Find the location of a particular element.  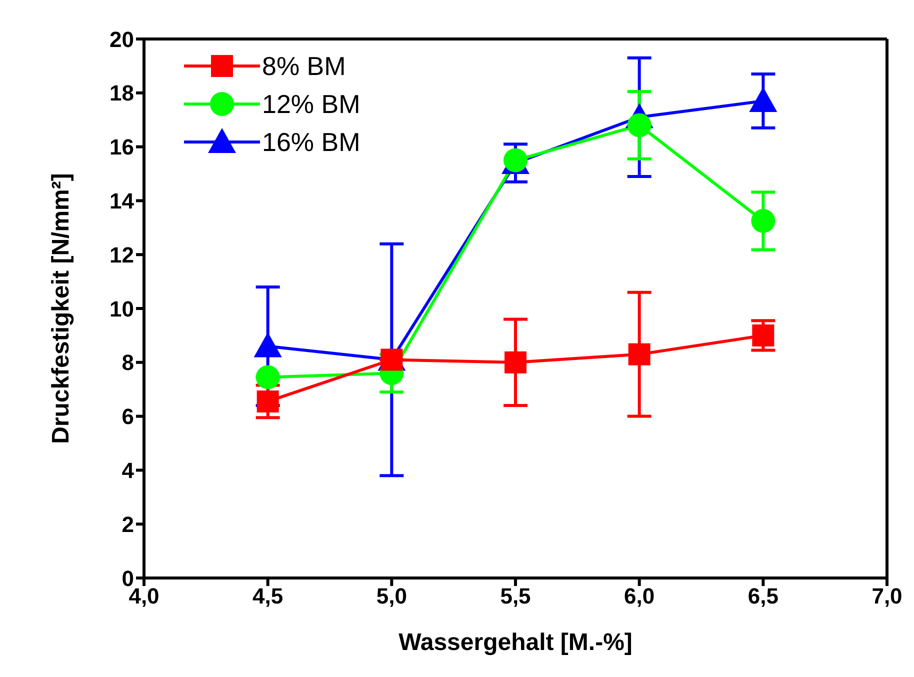

x-tick-label: 4,5 is located at coordinates (268, 596).